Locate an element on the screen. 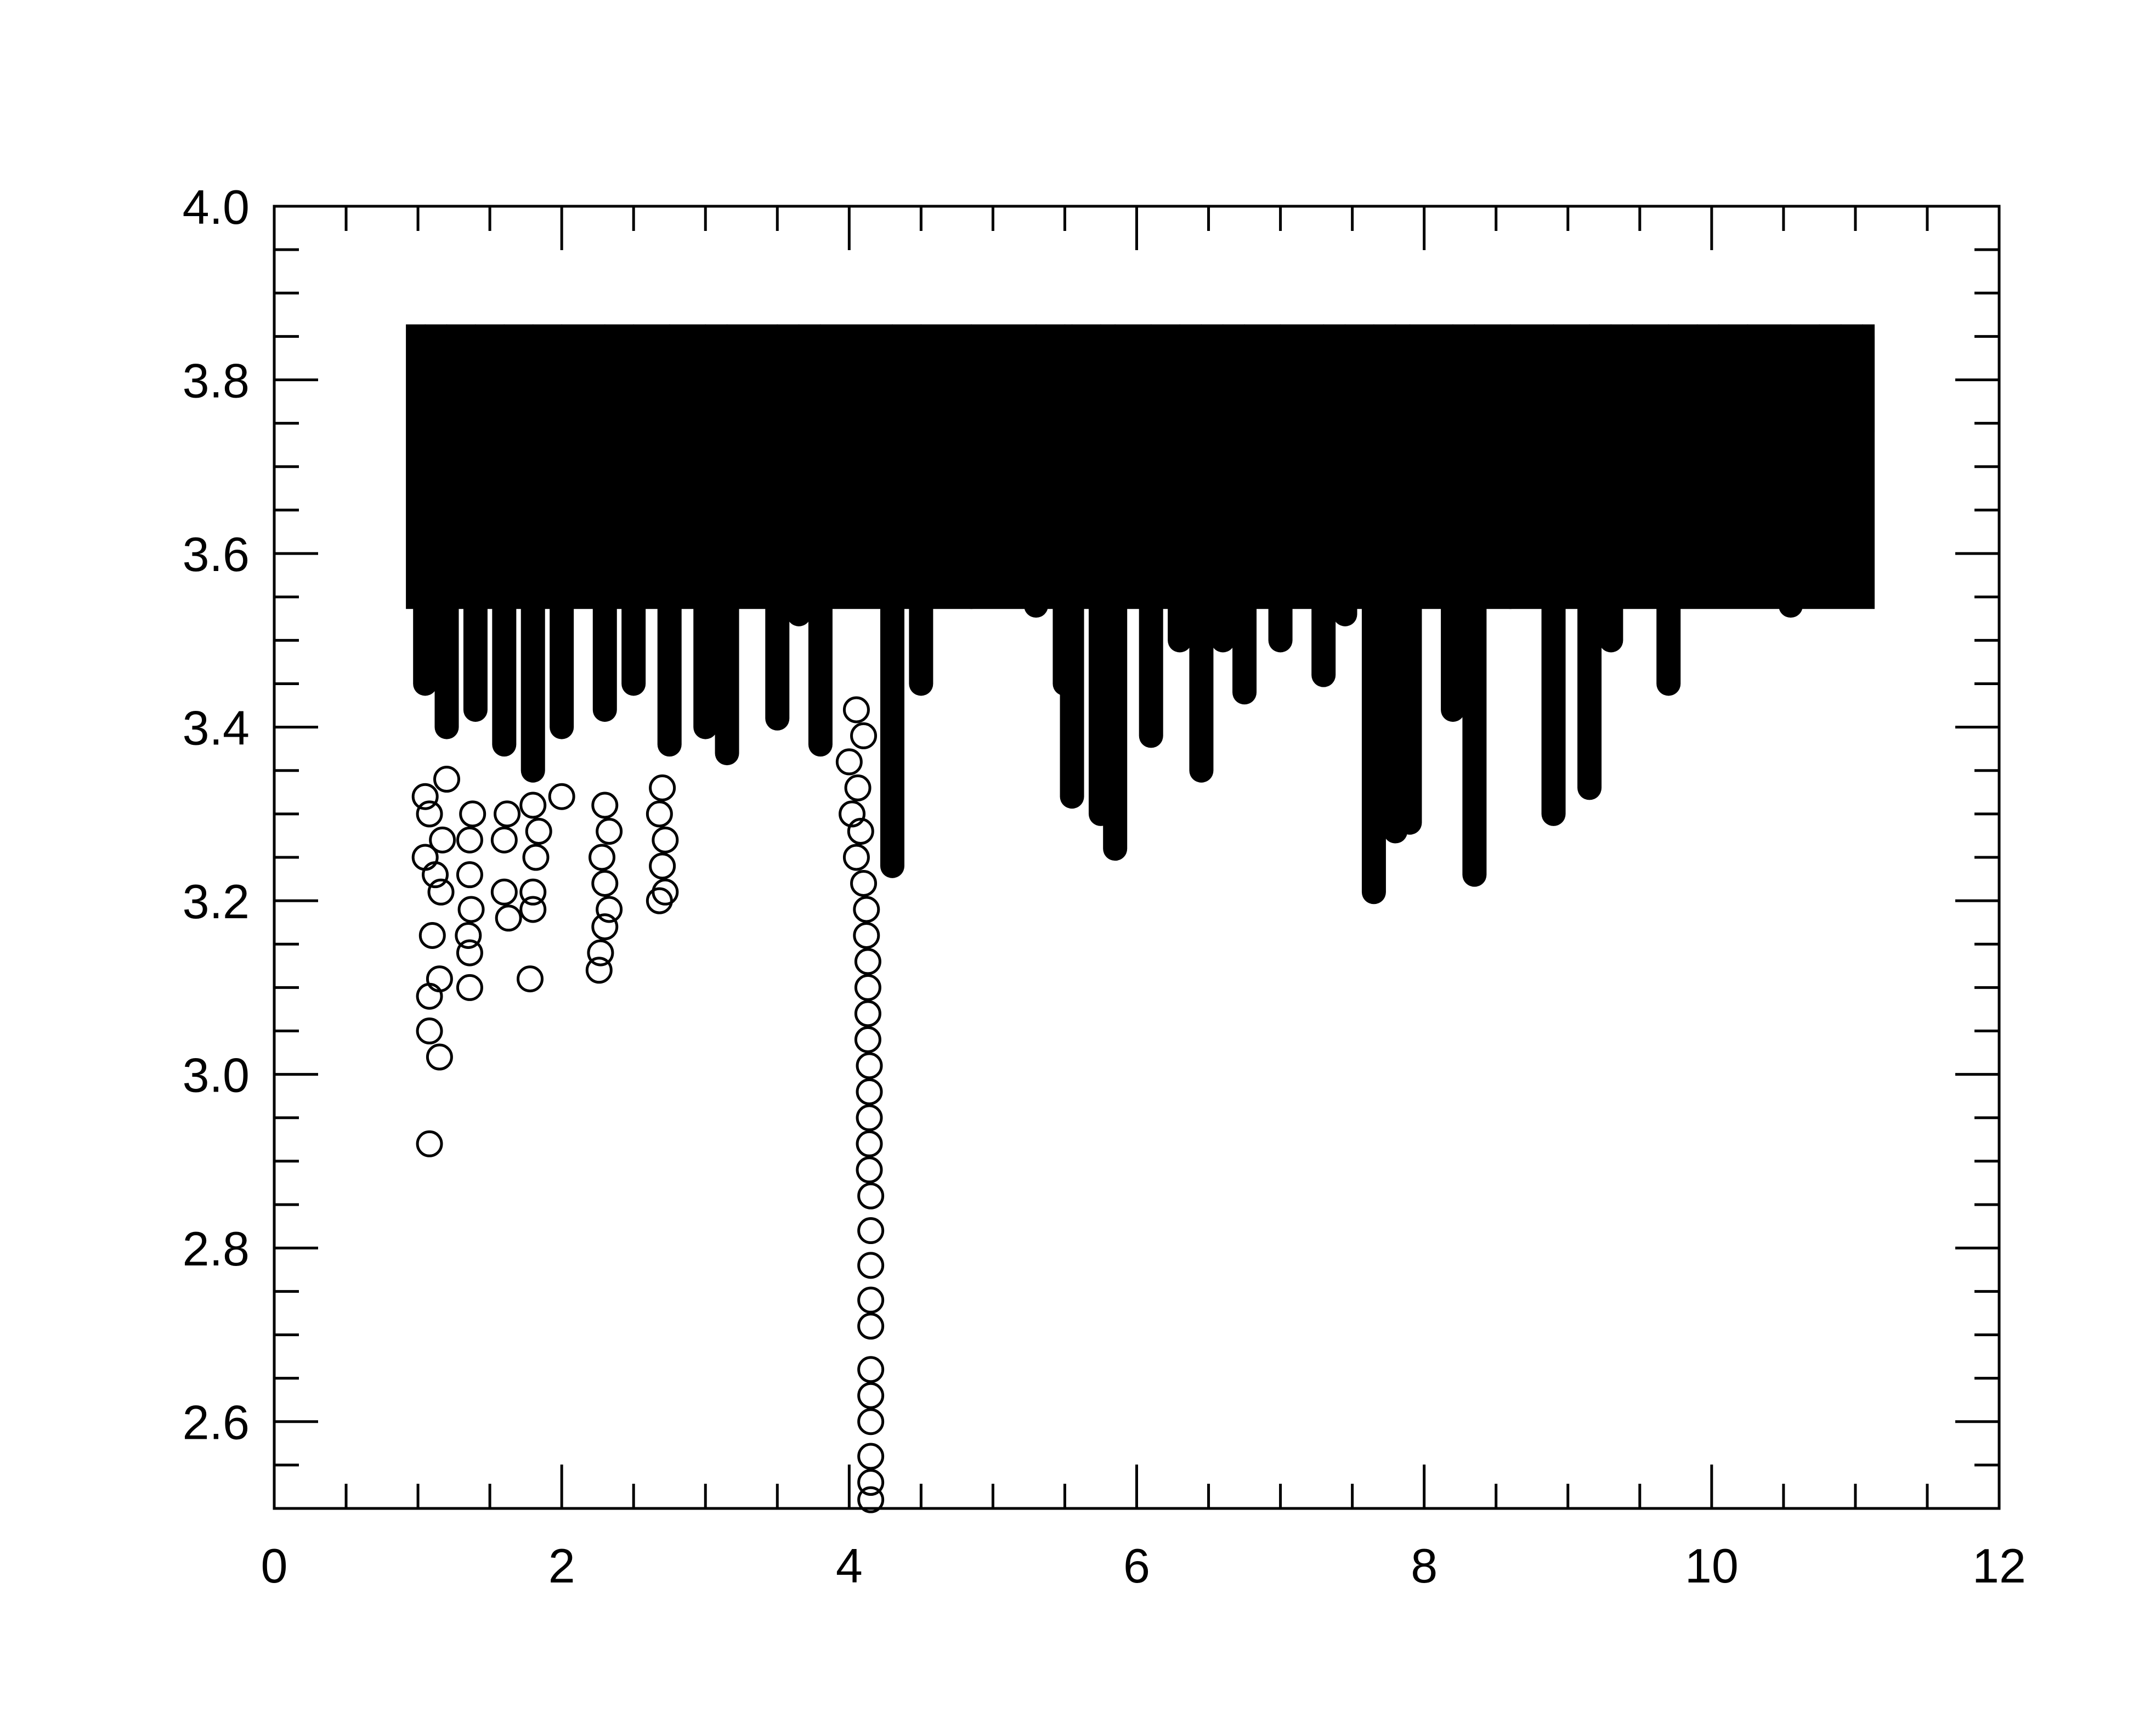 The height and width of the screenshot is (1724, 2156). x-tick-label: 6 is located at coordinates (1136, 1566).